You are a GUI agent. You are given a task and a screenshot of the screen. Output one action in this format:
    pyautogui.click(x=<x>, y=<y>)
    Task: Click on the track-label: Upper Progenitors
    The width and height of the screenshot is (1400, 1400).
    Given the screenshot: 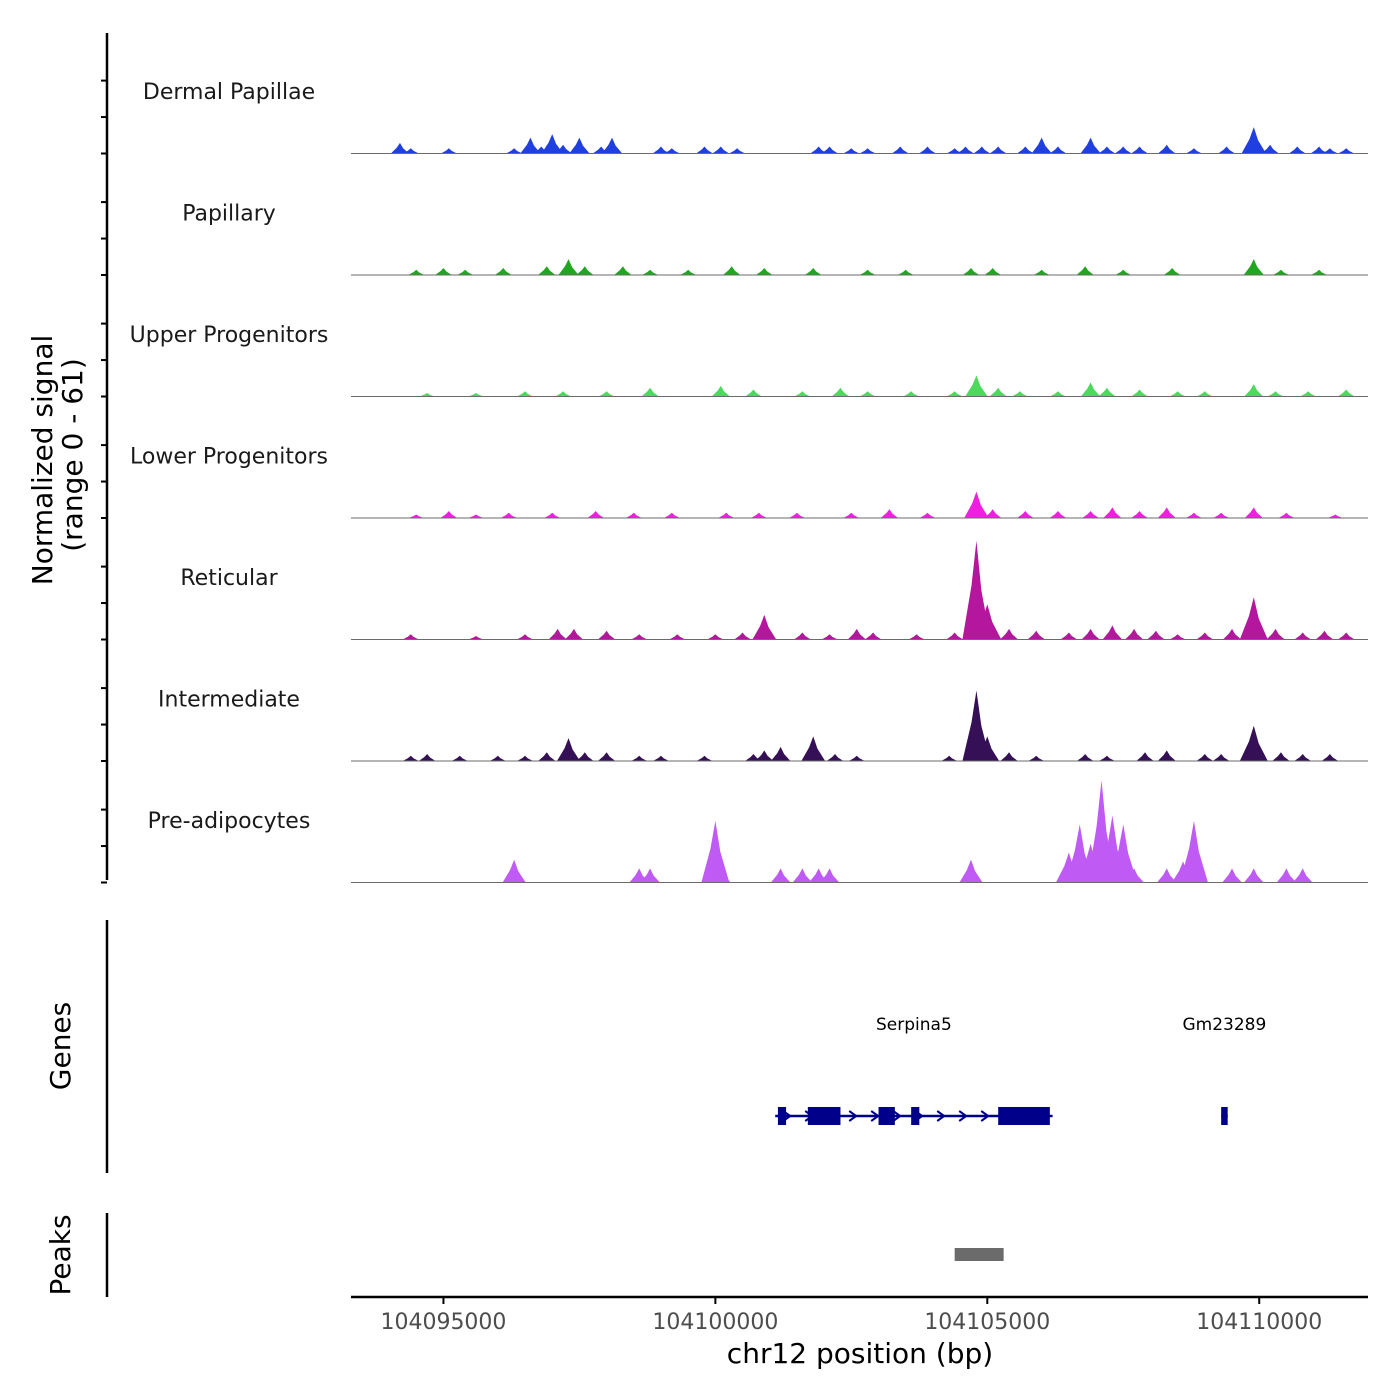 What is the action you would take?
    pyautogui.click(x=229, y=335)
    